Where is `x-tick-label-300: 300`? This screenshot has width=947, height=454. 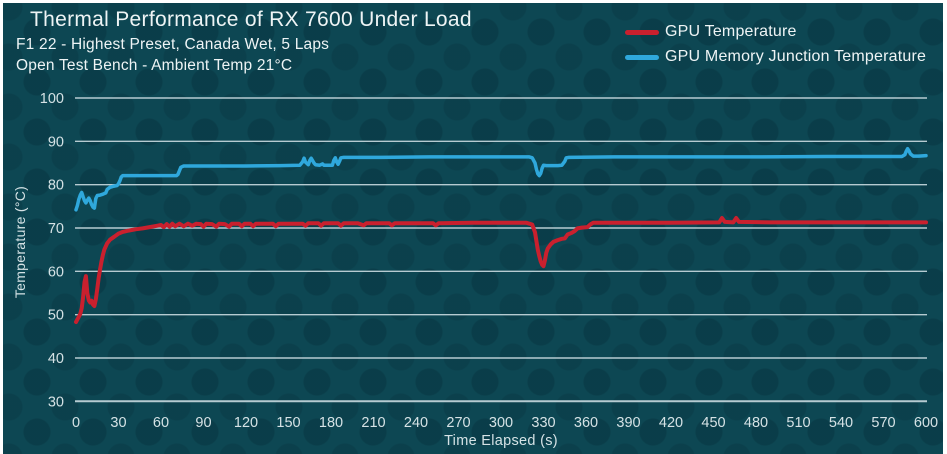
x-tick-label-300: 300 is located at coordinates (501, 423).